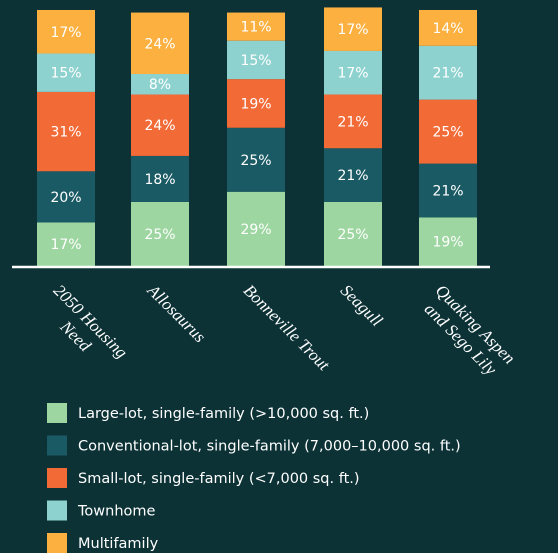 The width and height of the screenshot is (558, 553). What do you see at coordinates (116, 512) in the screenshot?
I see `legend-label: Townhome` at bounding box center [116, 512].